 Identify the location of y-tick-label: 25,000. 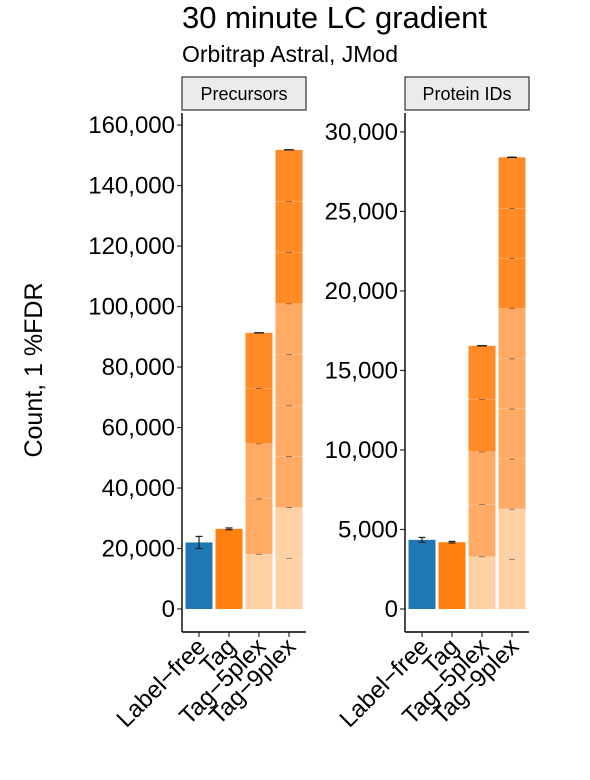
(361, 211).